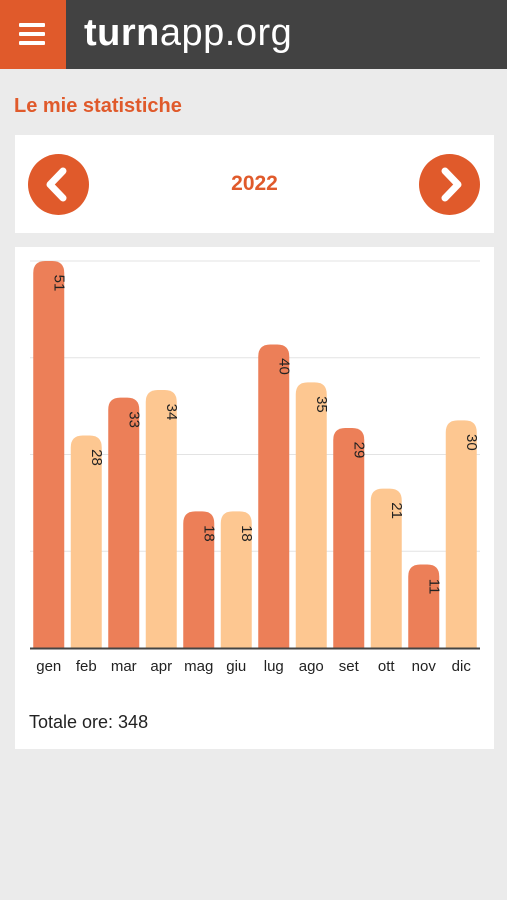 The width and height of the screenshot is (507, 900). I want to click on chevron-right-icon, so click(451, 184).